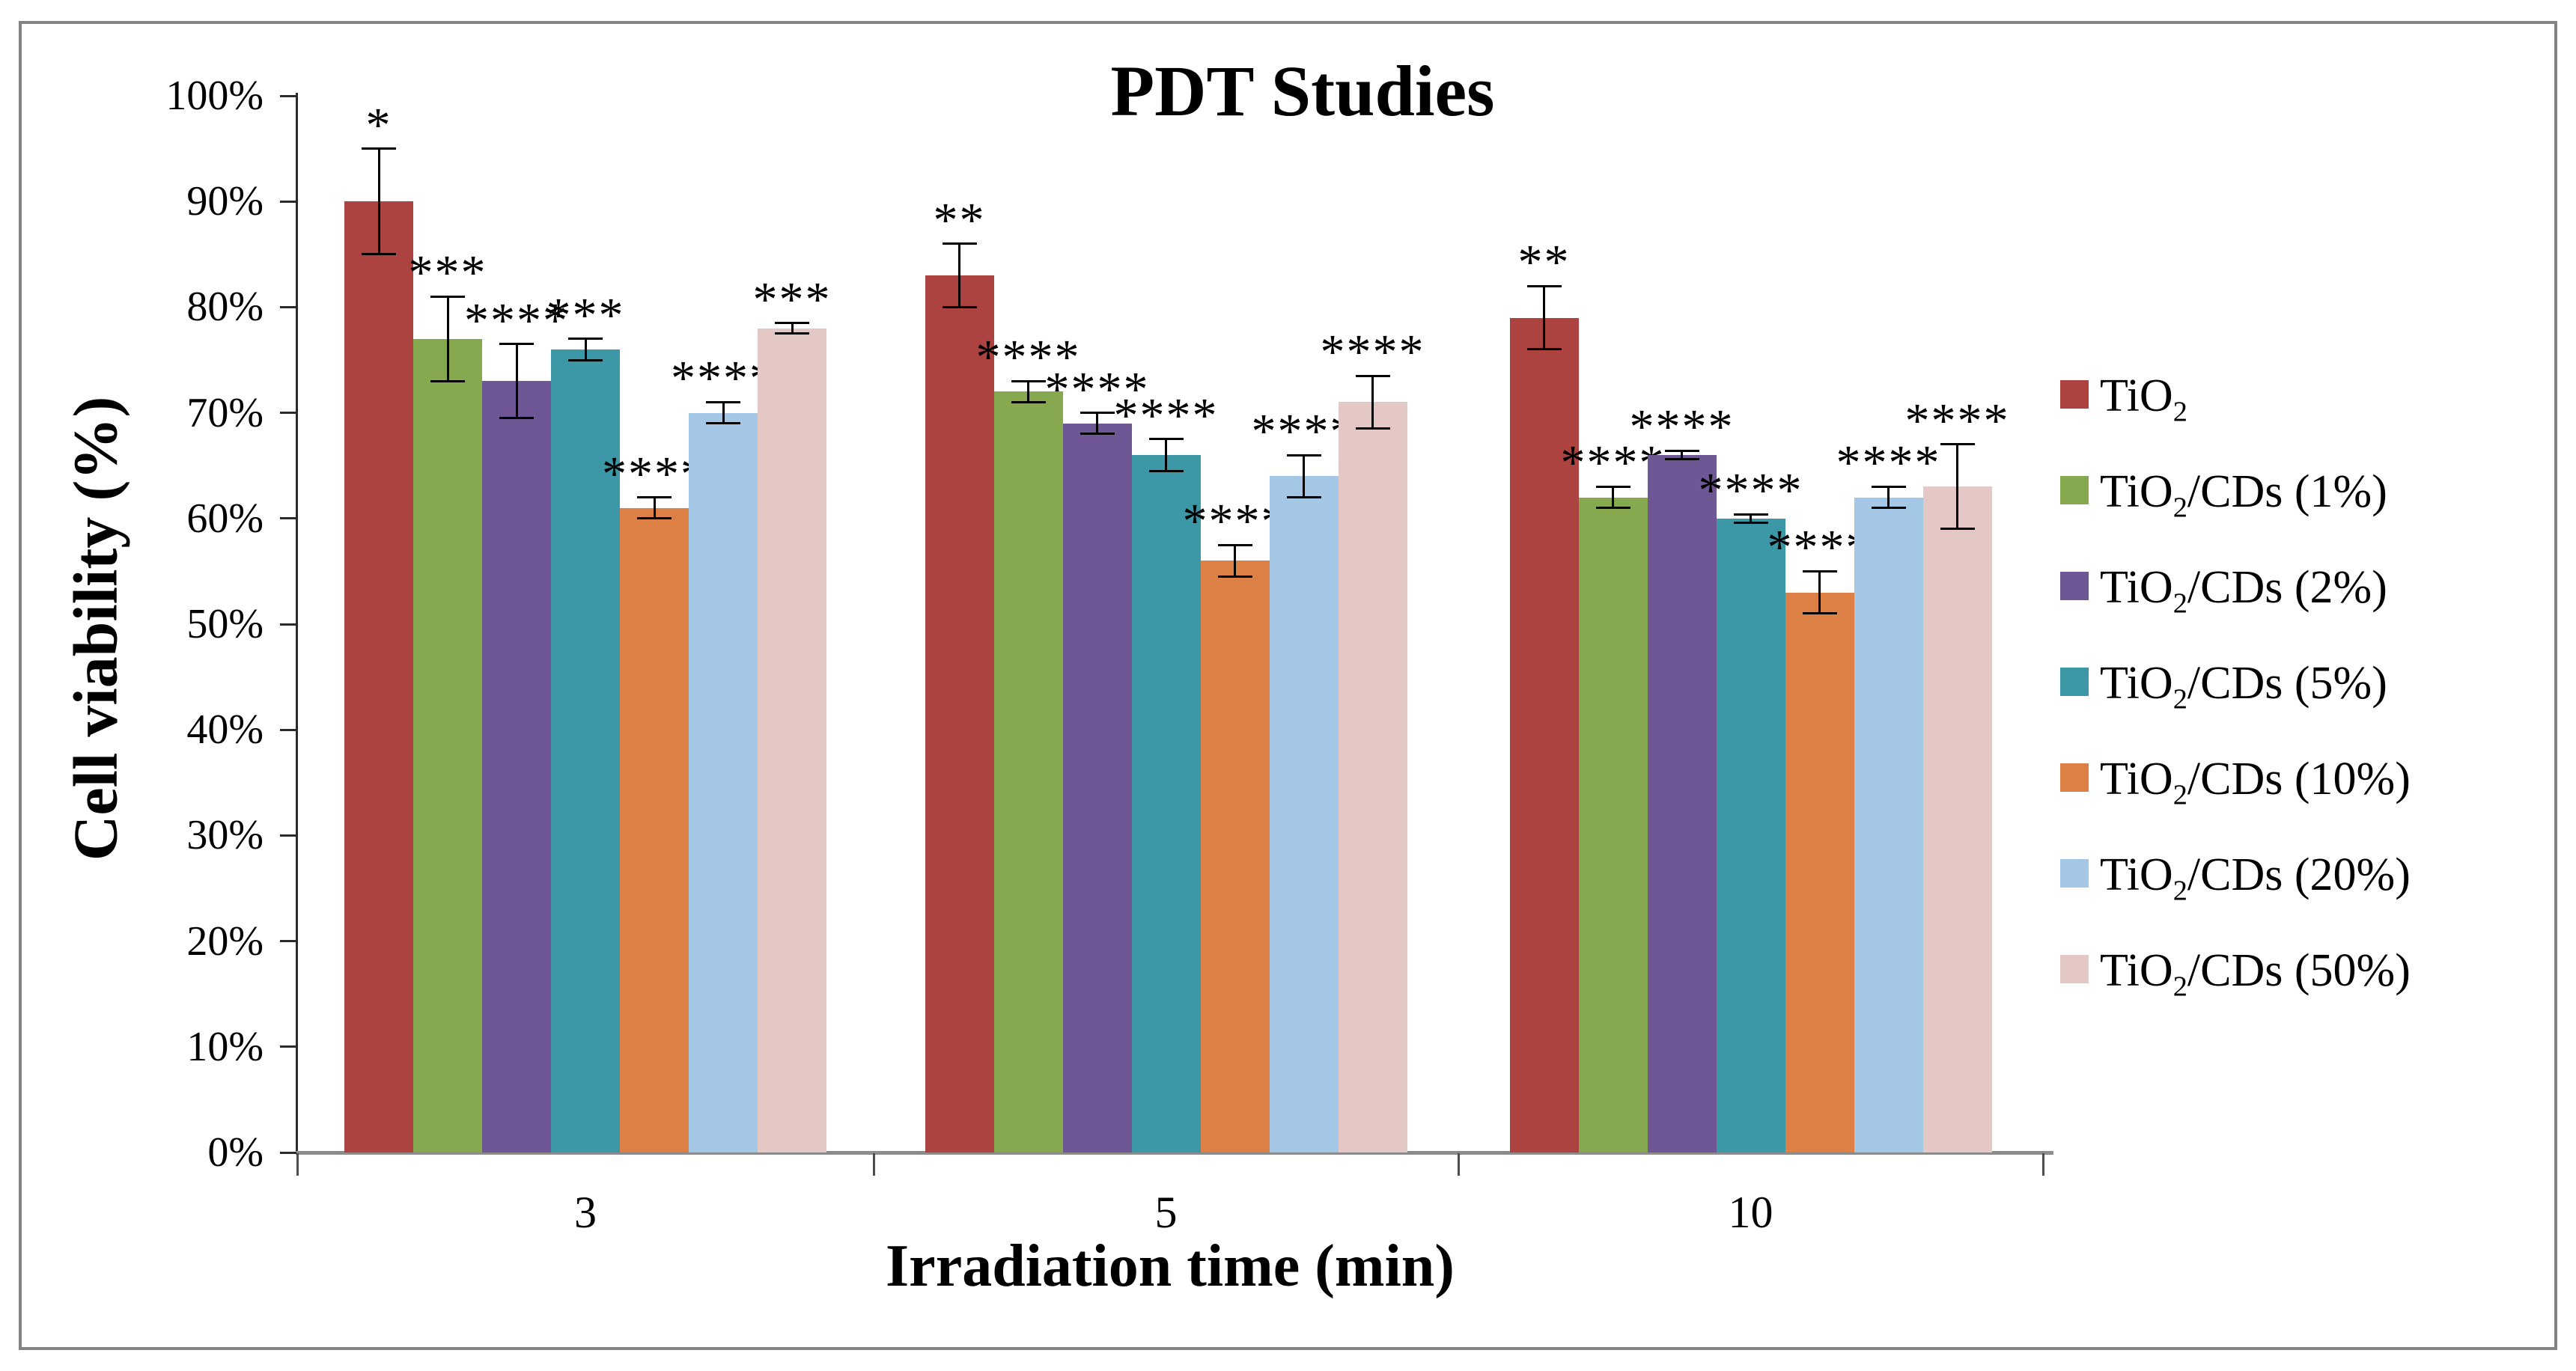 The width and height of the screenshot is (2576, 1371). I want to click on x-axis-title: Irradiation time (min), so click(1170, 1266).